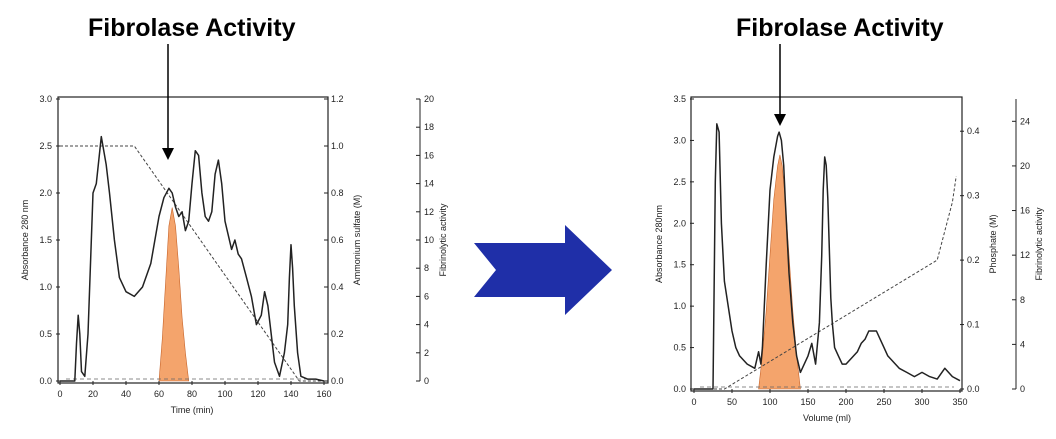 The image size is (1056, 439). What do you see at coordinates (840, 28) in the screenshot?
I see `fibrolase-activity-heading-right: Fibrolase Activity` at bounding box center [840, 28].